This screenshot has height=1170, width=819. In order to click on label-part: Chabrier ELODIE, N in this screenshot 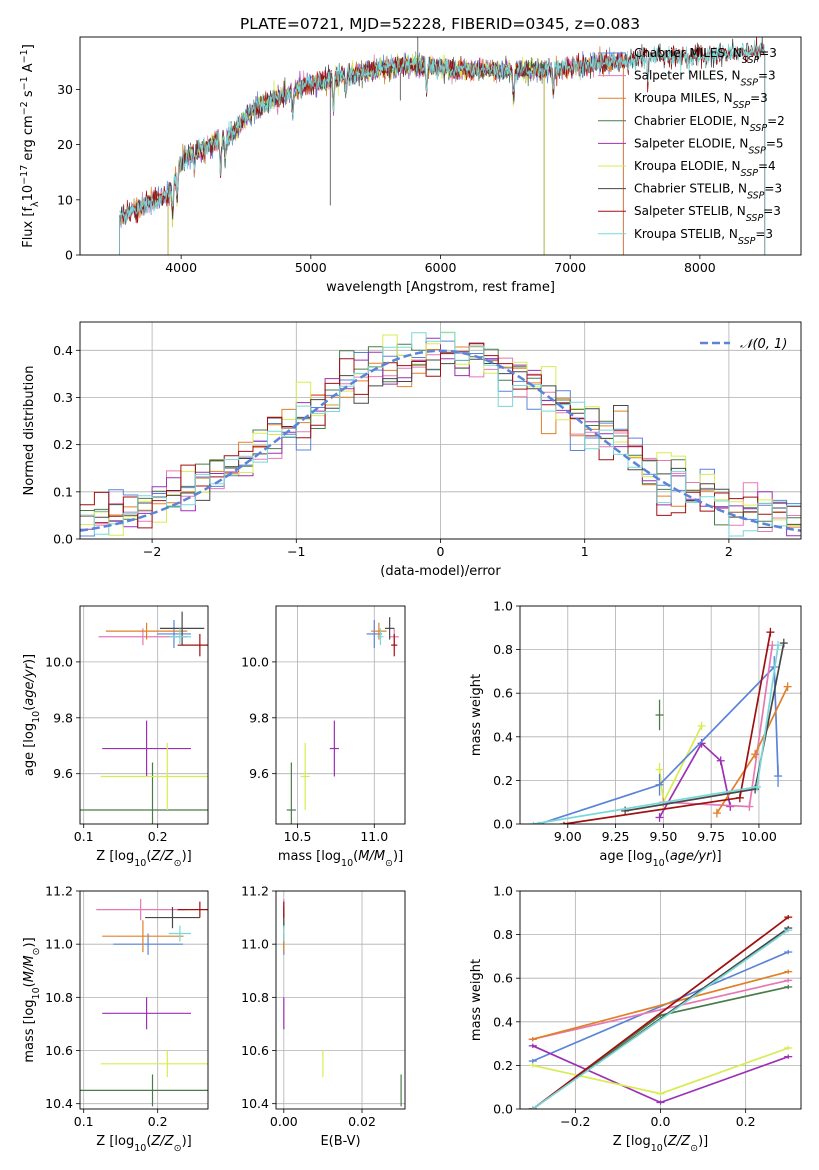, I will do `click(692, 121)`.